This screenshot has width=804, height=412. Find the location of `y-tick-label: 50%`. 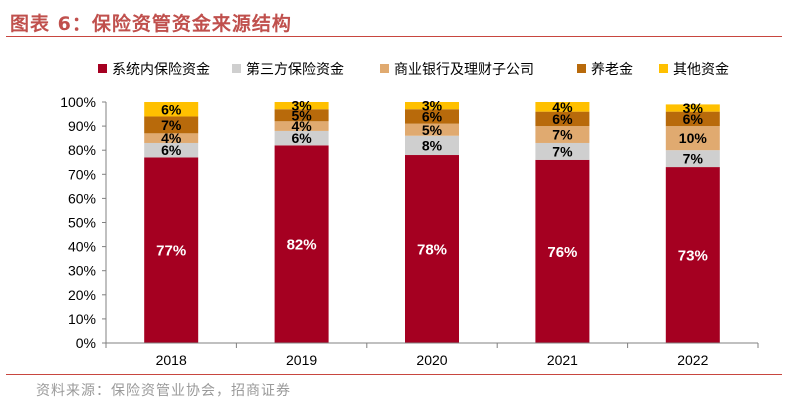

y-tick-label: 50% is located at coordinates (82, 223).